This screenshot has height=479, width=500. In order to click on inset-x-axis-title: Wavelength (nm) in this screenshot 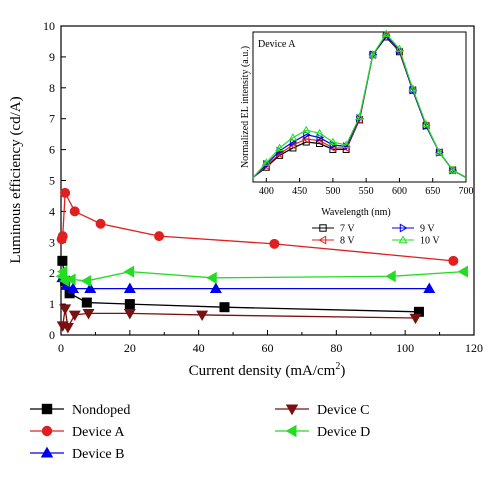, I will do `click(355, 212)`.